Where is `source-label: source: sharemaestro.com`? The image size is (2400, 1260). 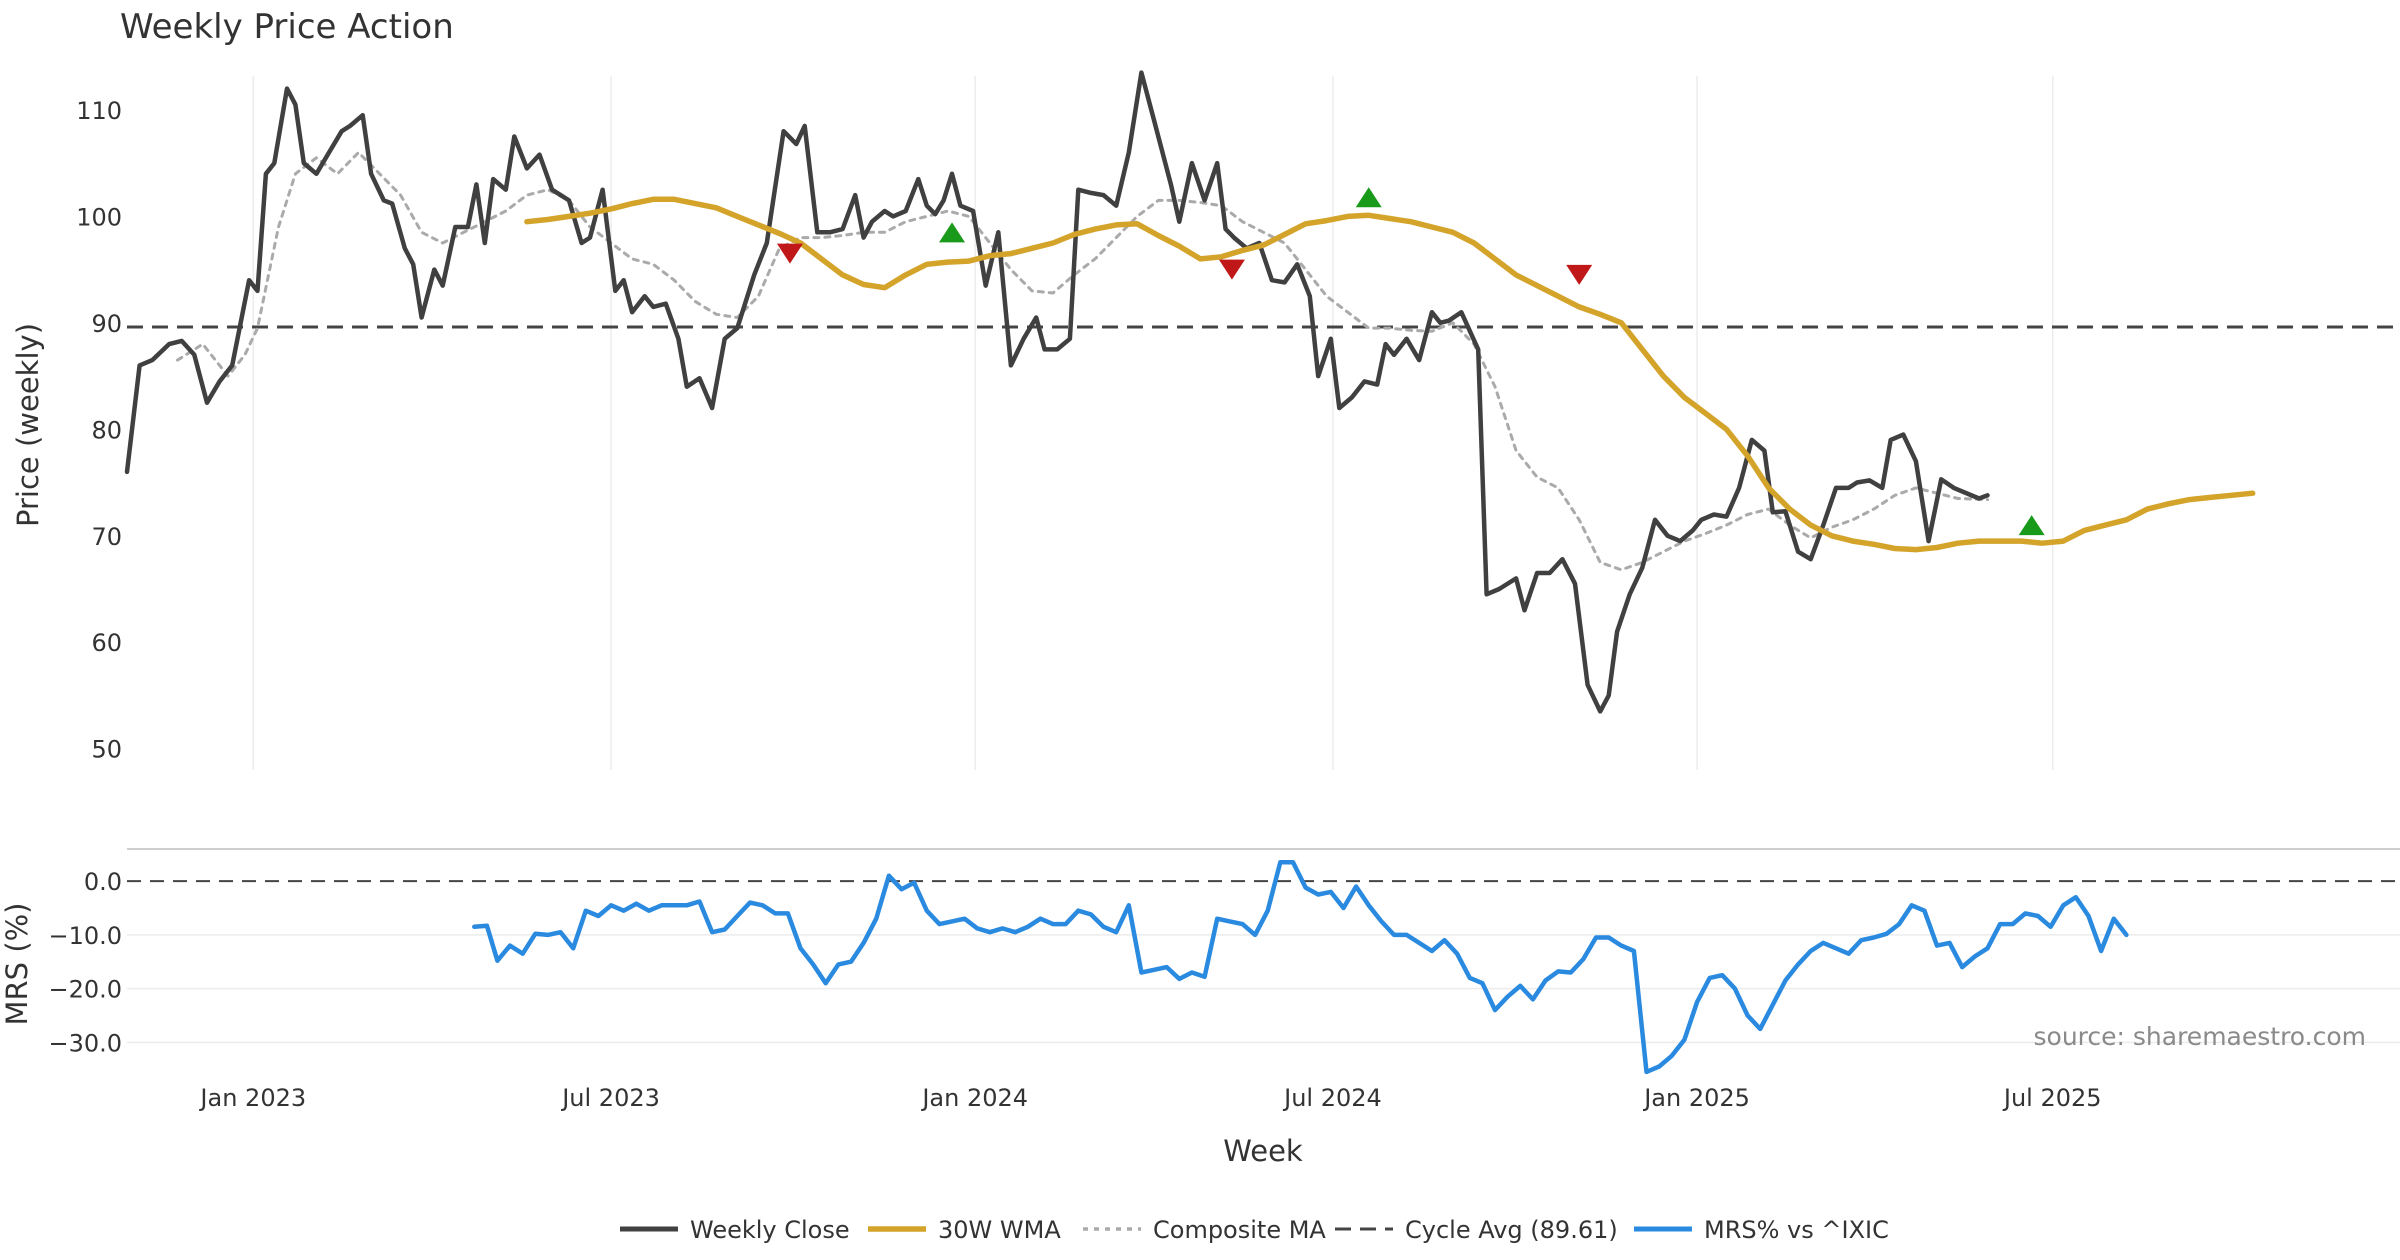 source-label: source: sharemaestro.com is located at coordinates (2200, 1036).